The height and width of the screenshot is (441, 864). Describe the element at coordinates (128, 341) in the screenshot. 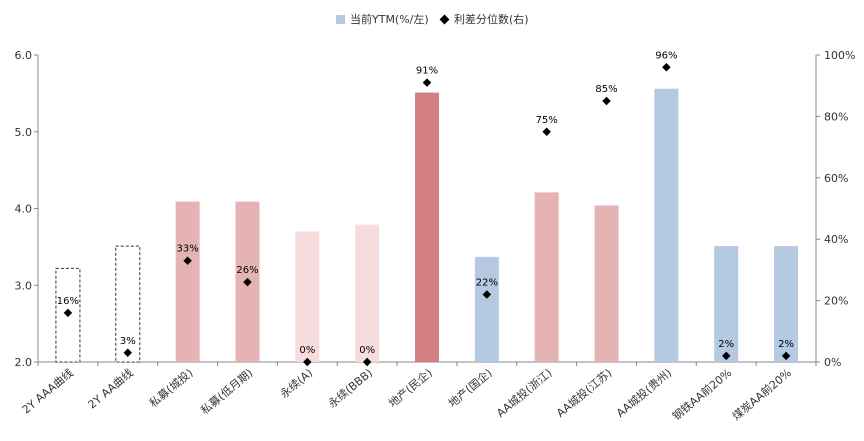

I see `data-label: 3%` at that location.